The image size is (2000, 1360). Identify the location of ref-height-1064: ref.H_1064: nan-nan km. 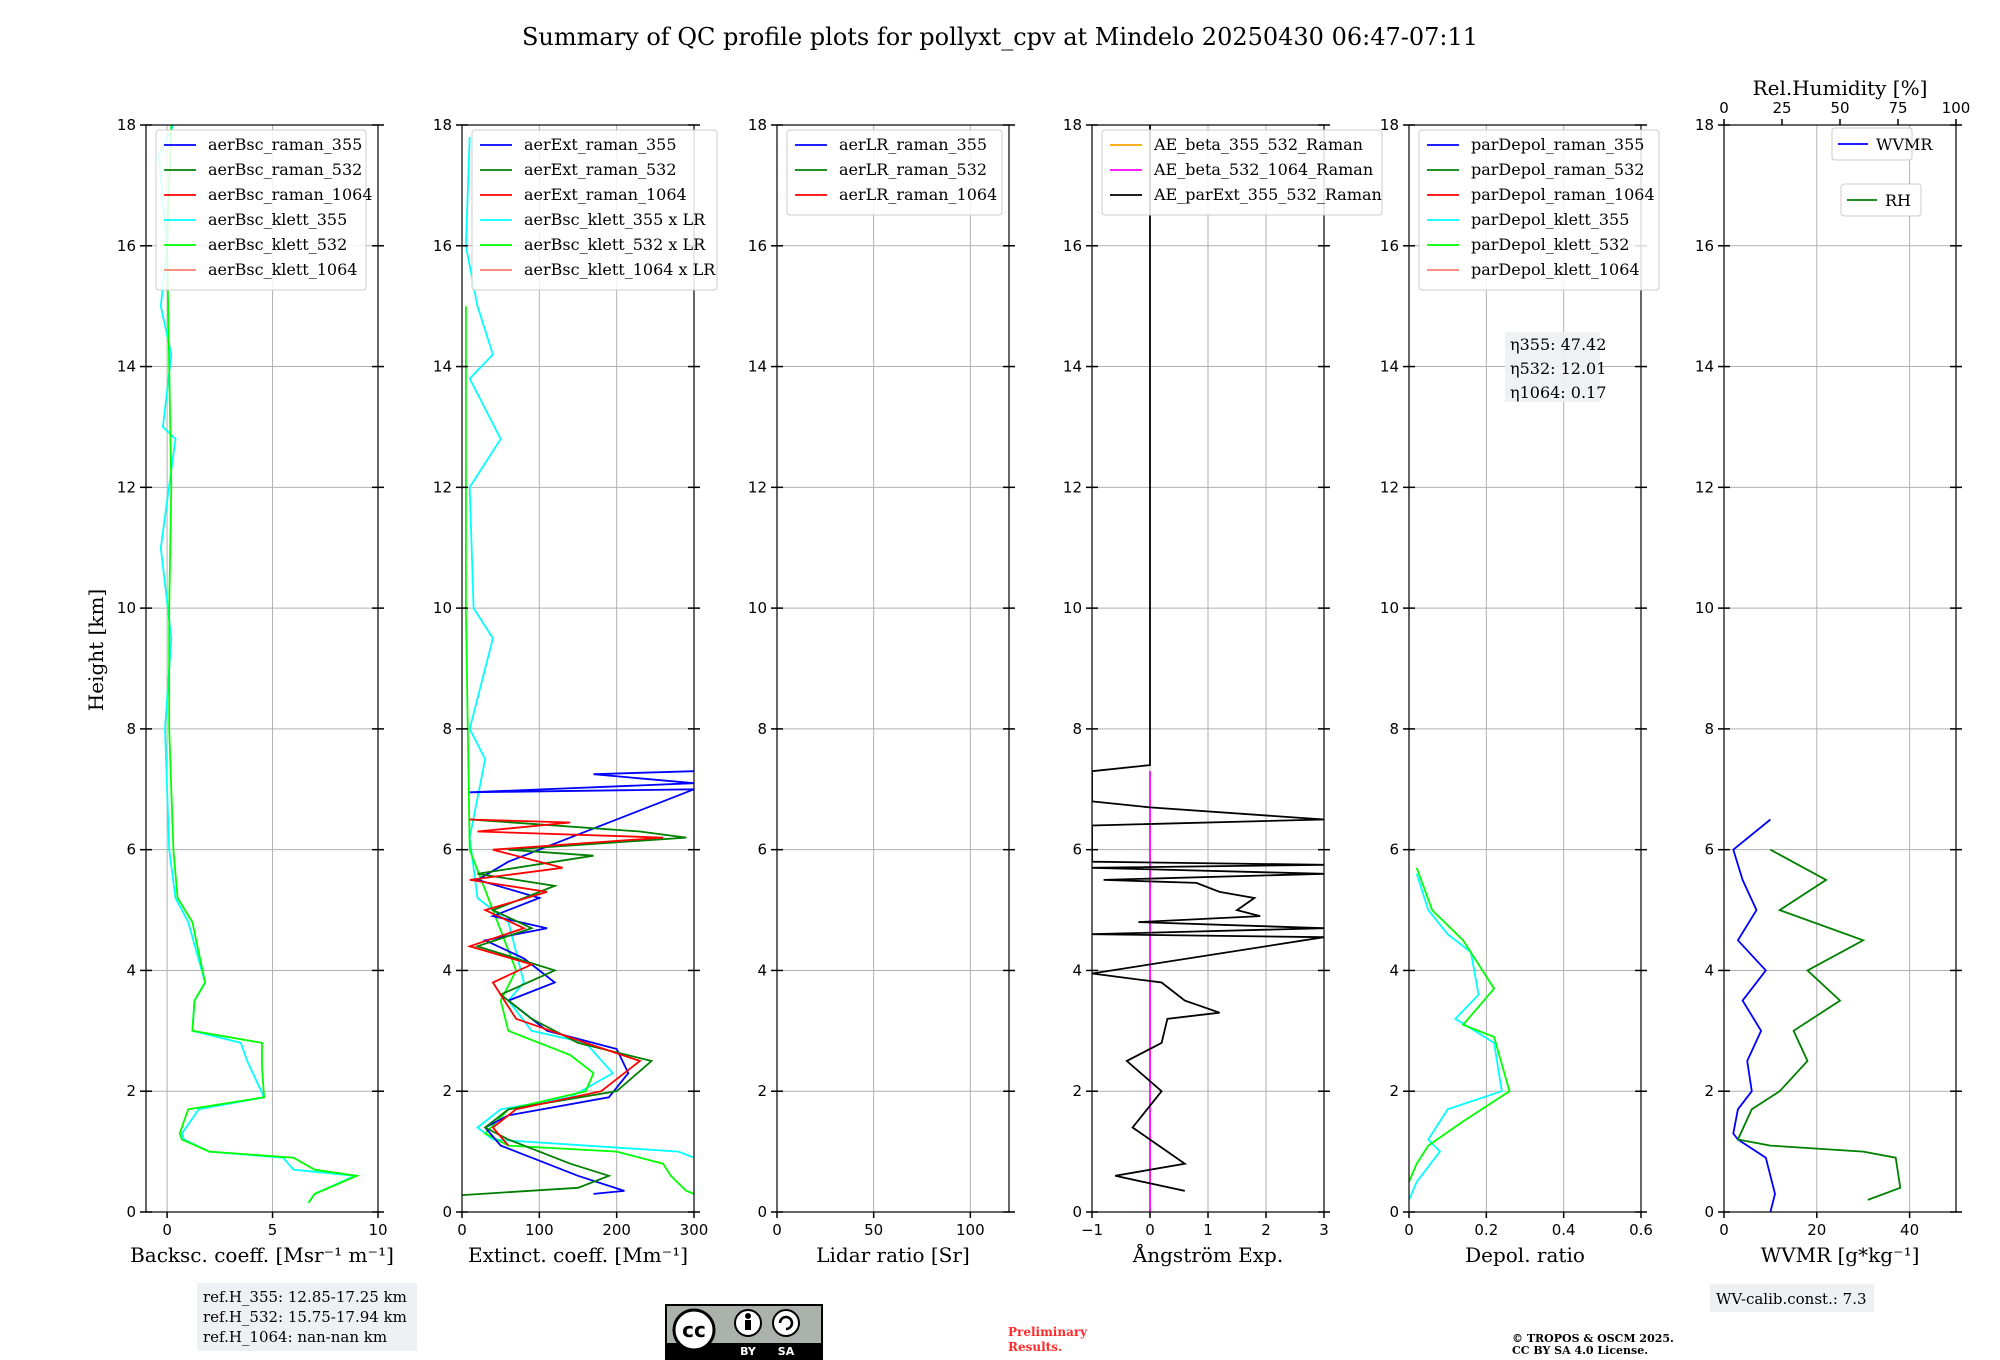
(295, 1337).